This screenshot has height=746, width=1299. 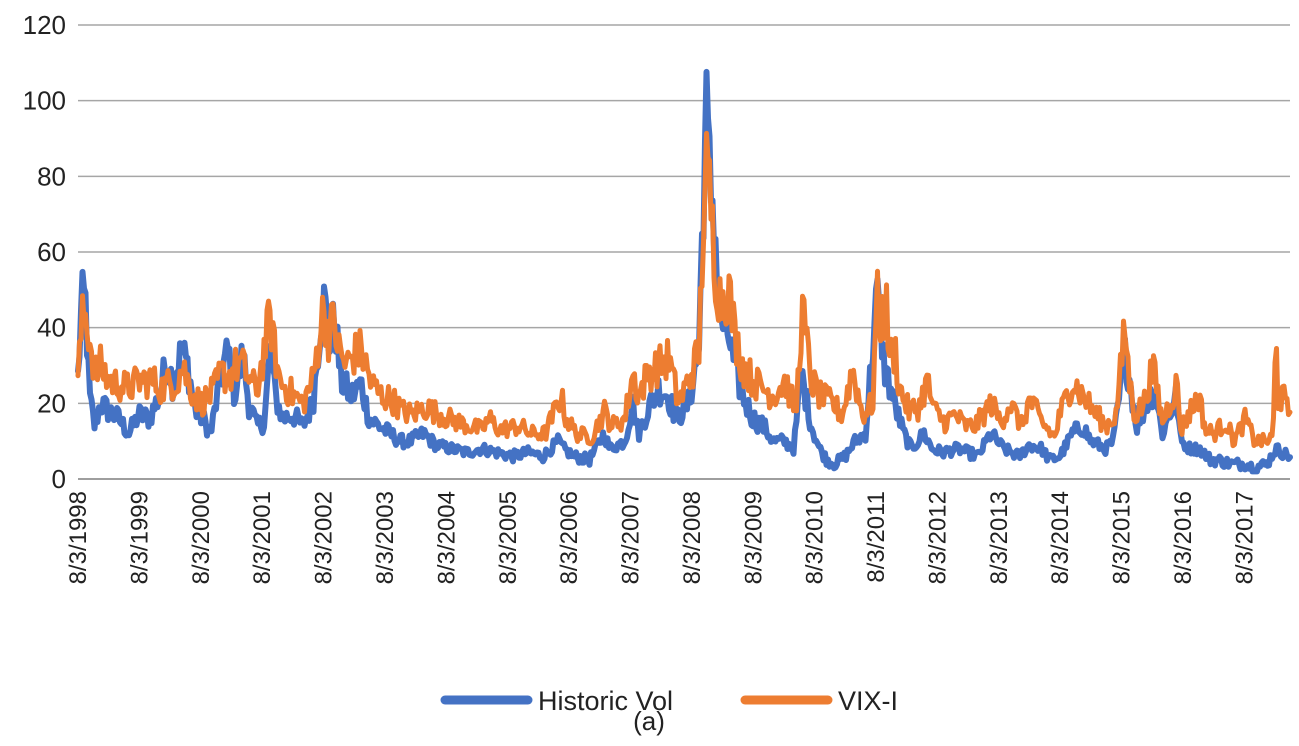 I want to click on legend: Historic Vol VIX-I, so click(x=669, y=701).